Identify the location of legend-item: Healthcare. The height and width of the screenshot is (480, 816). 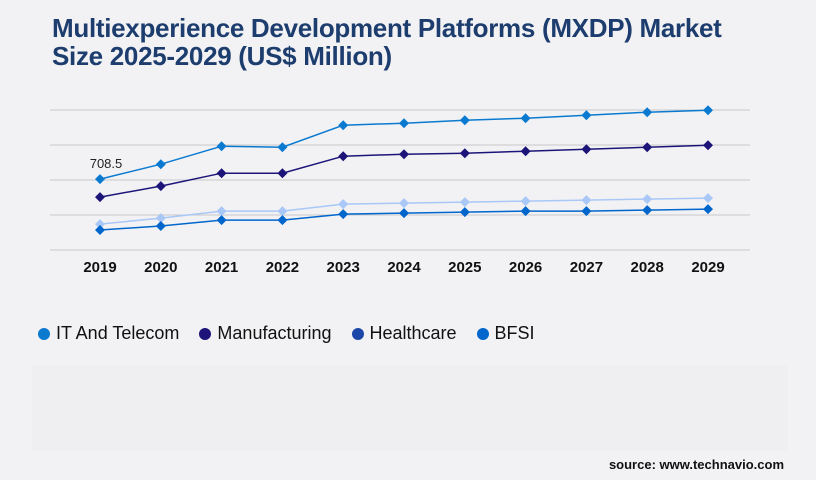
(404, 333).